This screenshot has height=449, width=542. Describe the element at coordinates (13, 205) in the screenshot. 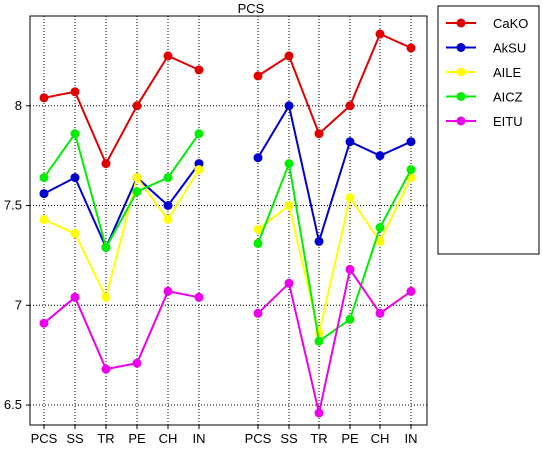

I see `y-tick-label: 7.5` at that location.